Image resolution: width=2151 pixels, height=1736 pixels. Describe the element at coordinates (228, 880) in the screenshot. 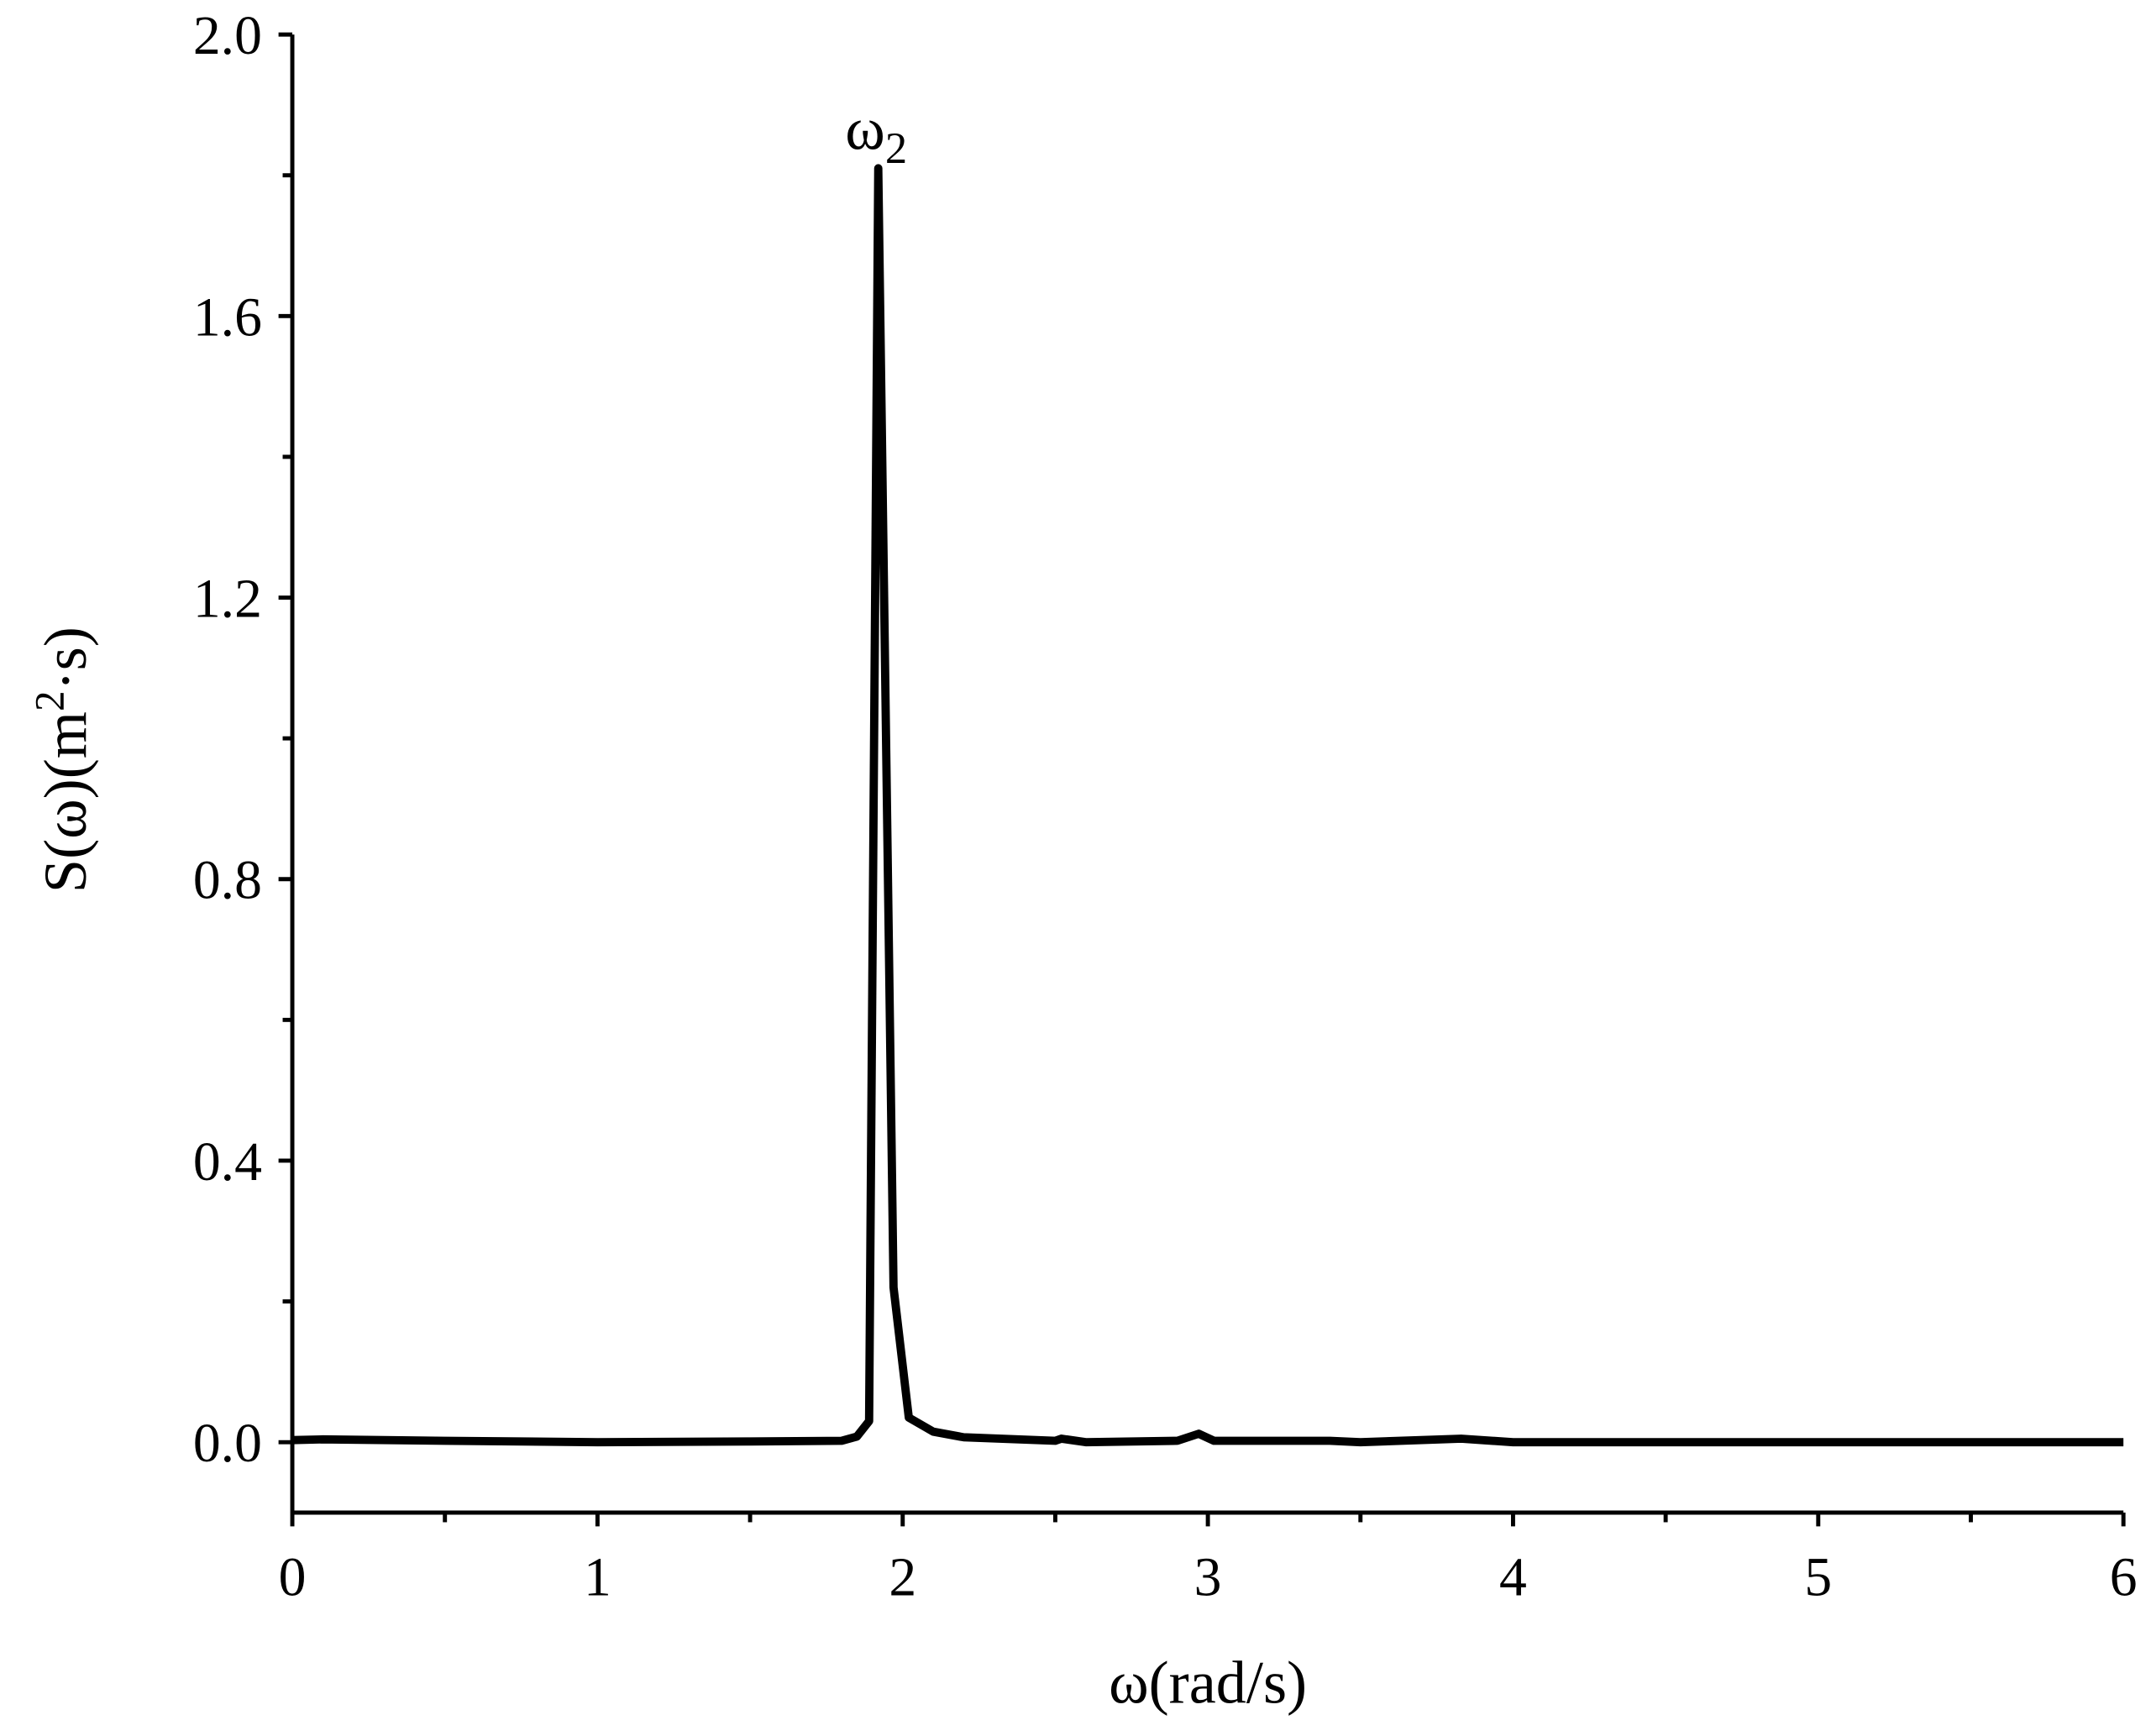

I see `y-tick-label: 0.8` at that location.